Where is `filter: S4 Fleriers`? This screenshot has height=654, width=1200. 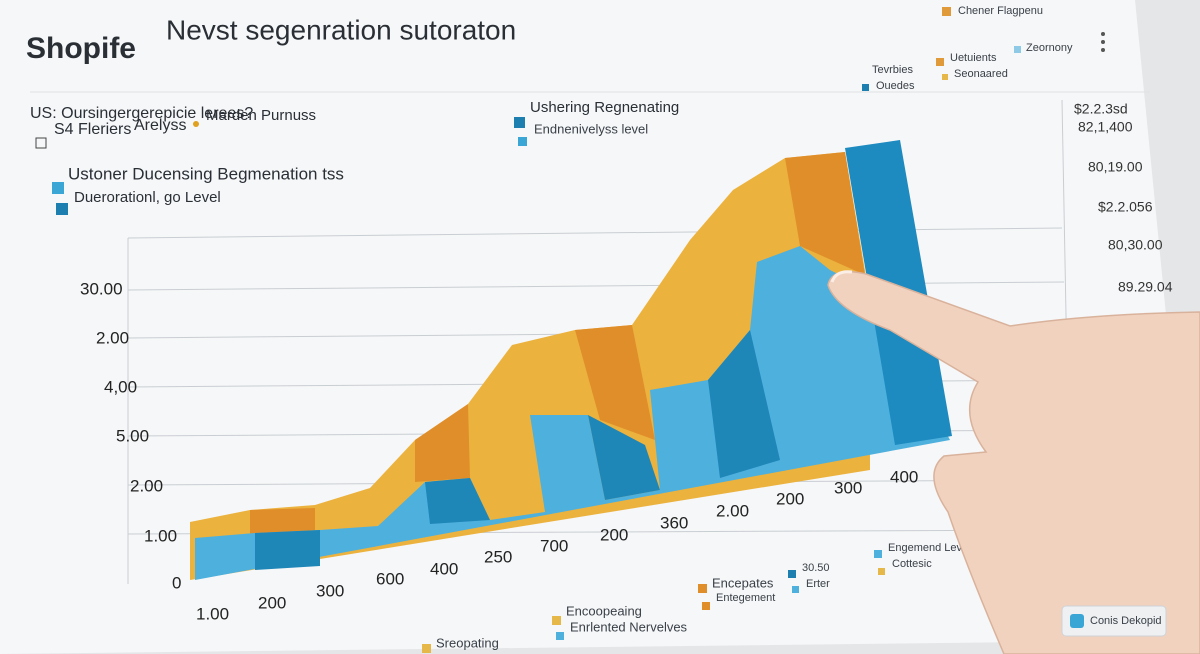 filter: S4 Fleriers is located at coordinates (92, 129).